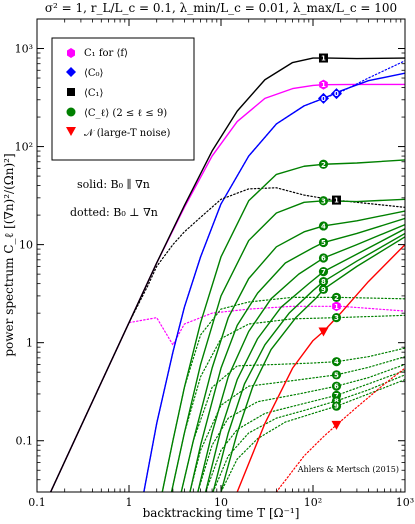 The image size is (415, 524). Describe the element at coordinates (71, 92) in the screenshot. I see `legend-square-icon` at that location.